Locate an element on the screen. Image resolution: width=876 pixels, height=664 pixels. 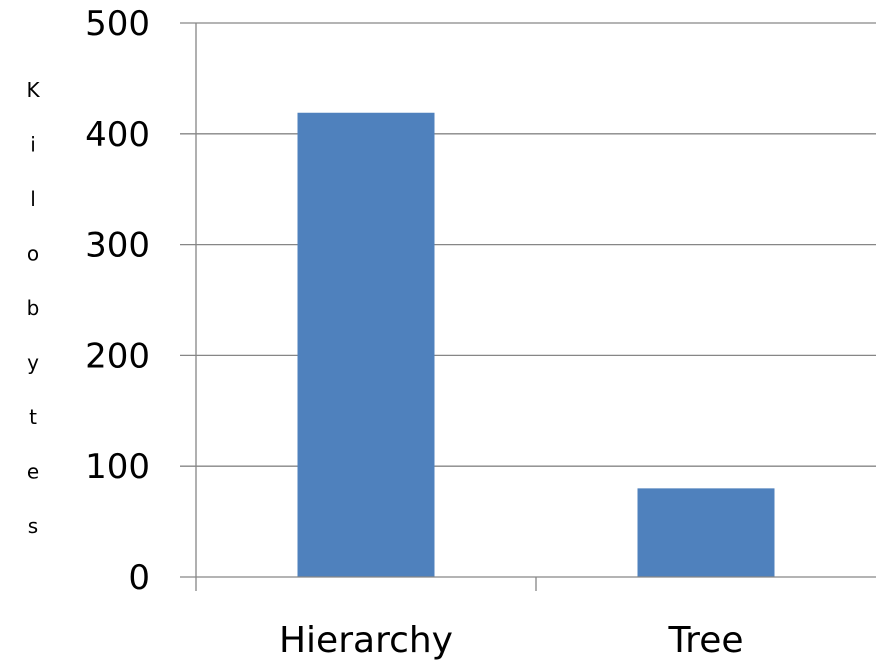
x-tick-label: Tree is located at coordinates (705, 640).